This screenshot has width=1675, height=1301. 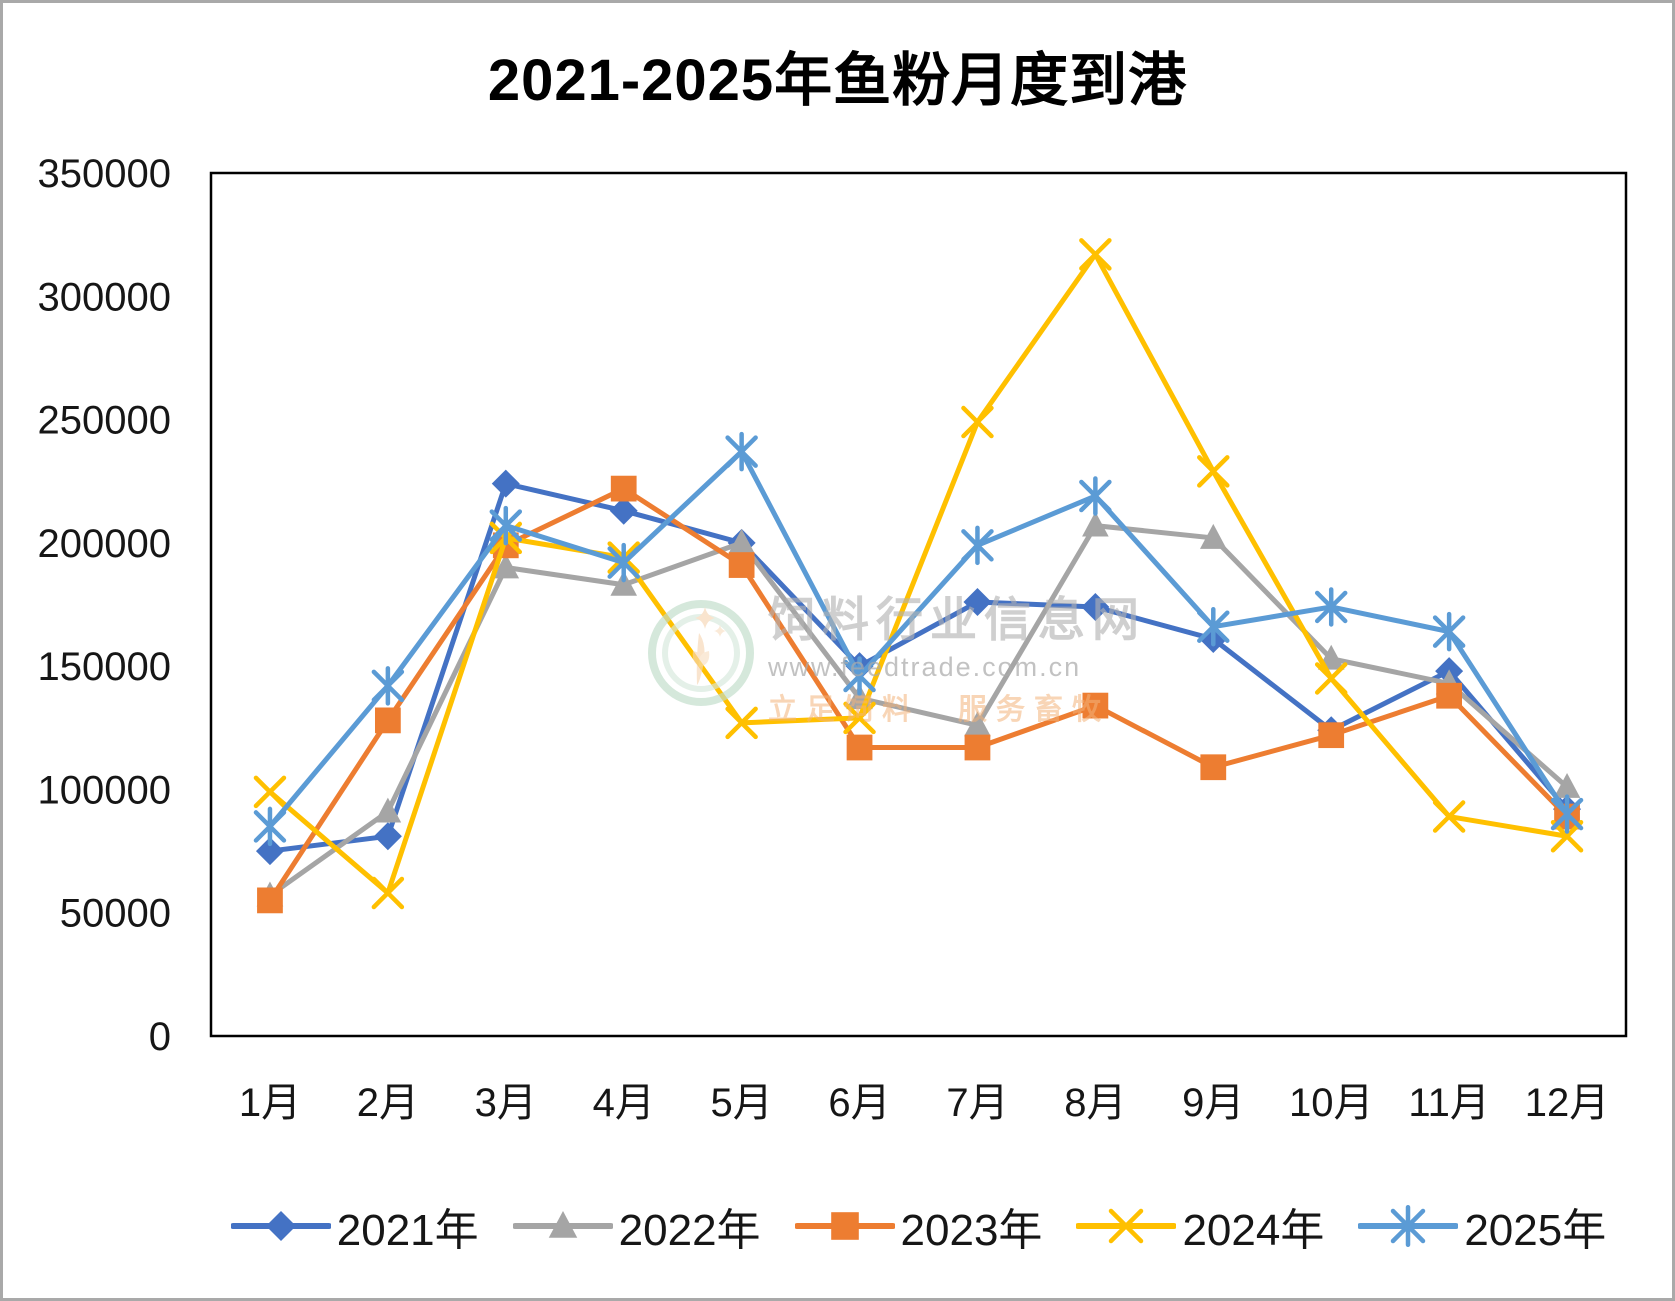 What do you see at coordinates (388, 1103) in the screenshot?
I see `x-tick-label: 2月` at bounding box center [388, 1103].